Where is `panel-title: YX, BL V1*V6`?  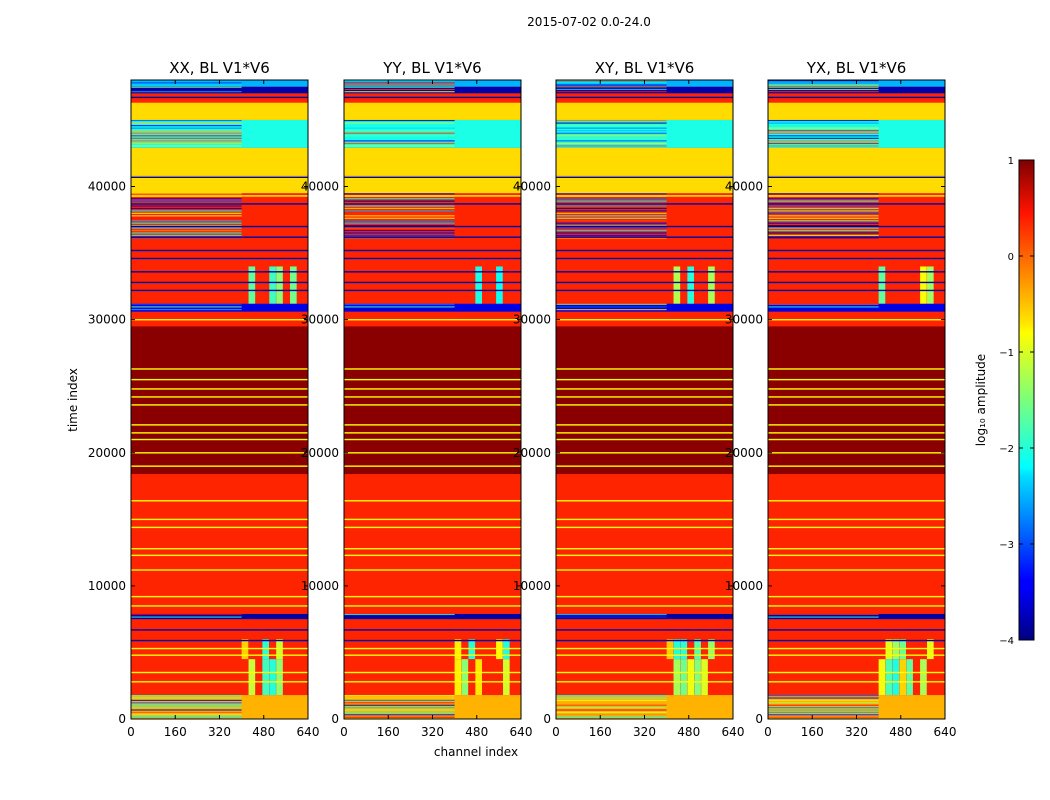 panel-title: YX, BL V1*V6 is located at coordinates (856, 68).